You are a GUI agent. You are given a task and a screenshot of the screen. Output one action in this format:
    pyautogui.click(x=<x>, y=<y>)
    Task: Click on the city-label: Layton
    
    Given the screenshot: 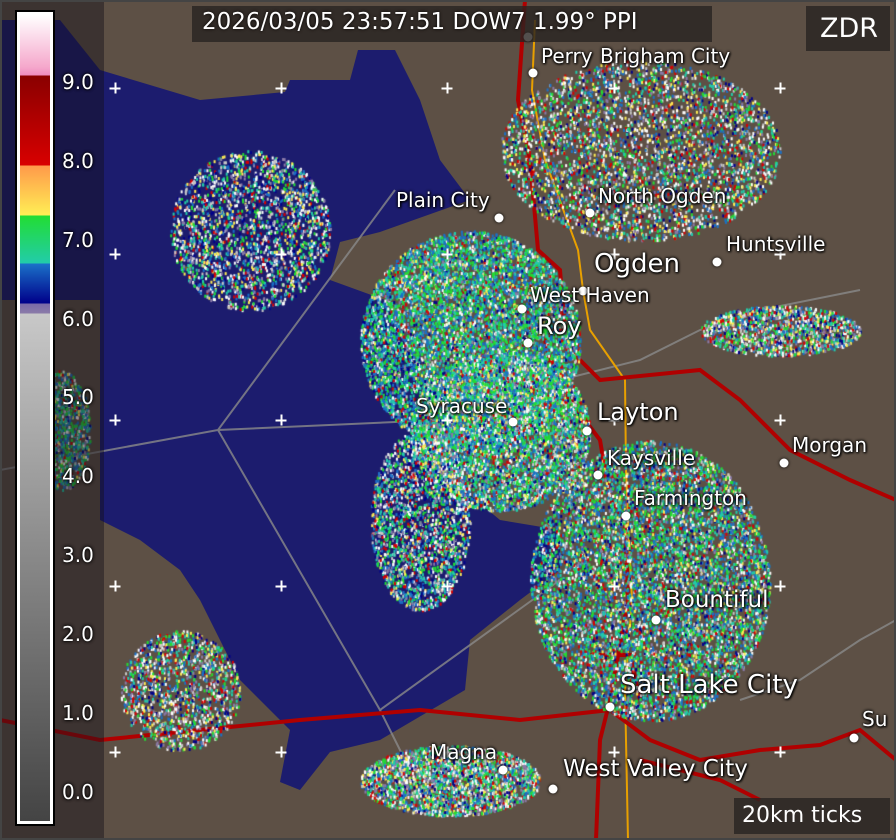 What is the action you would take?
    pyautogui.click(x=638, y=412)
    